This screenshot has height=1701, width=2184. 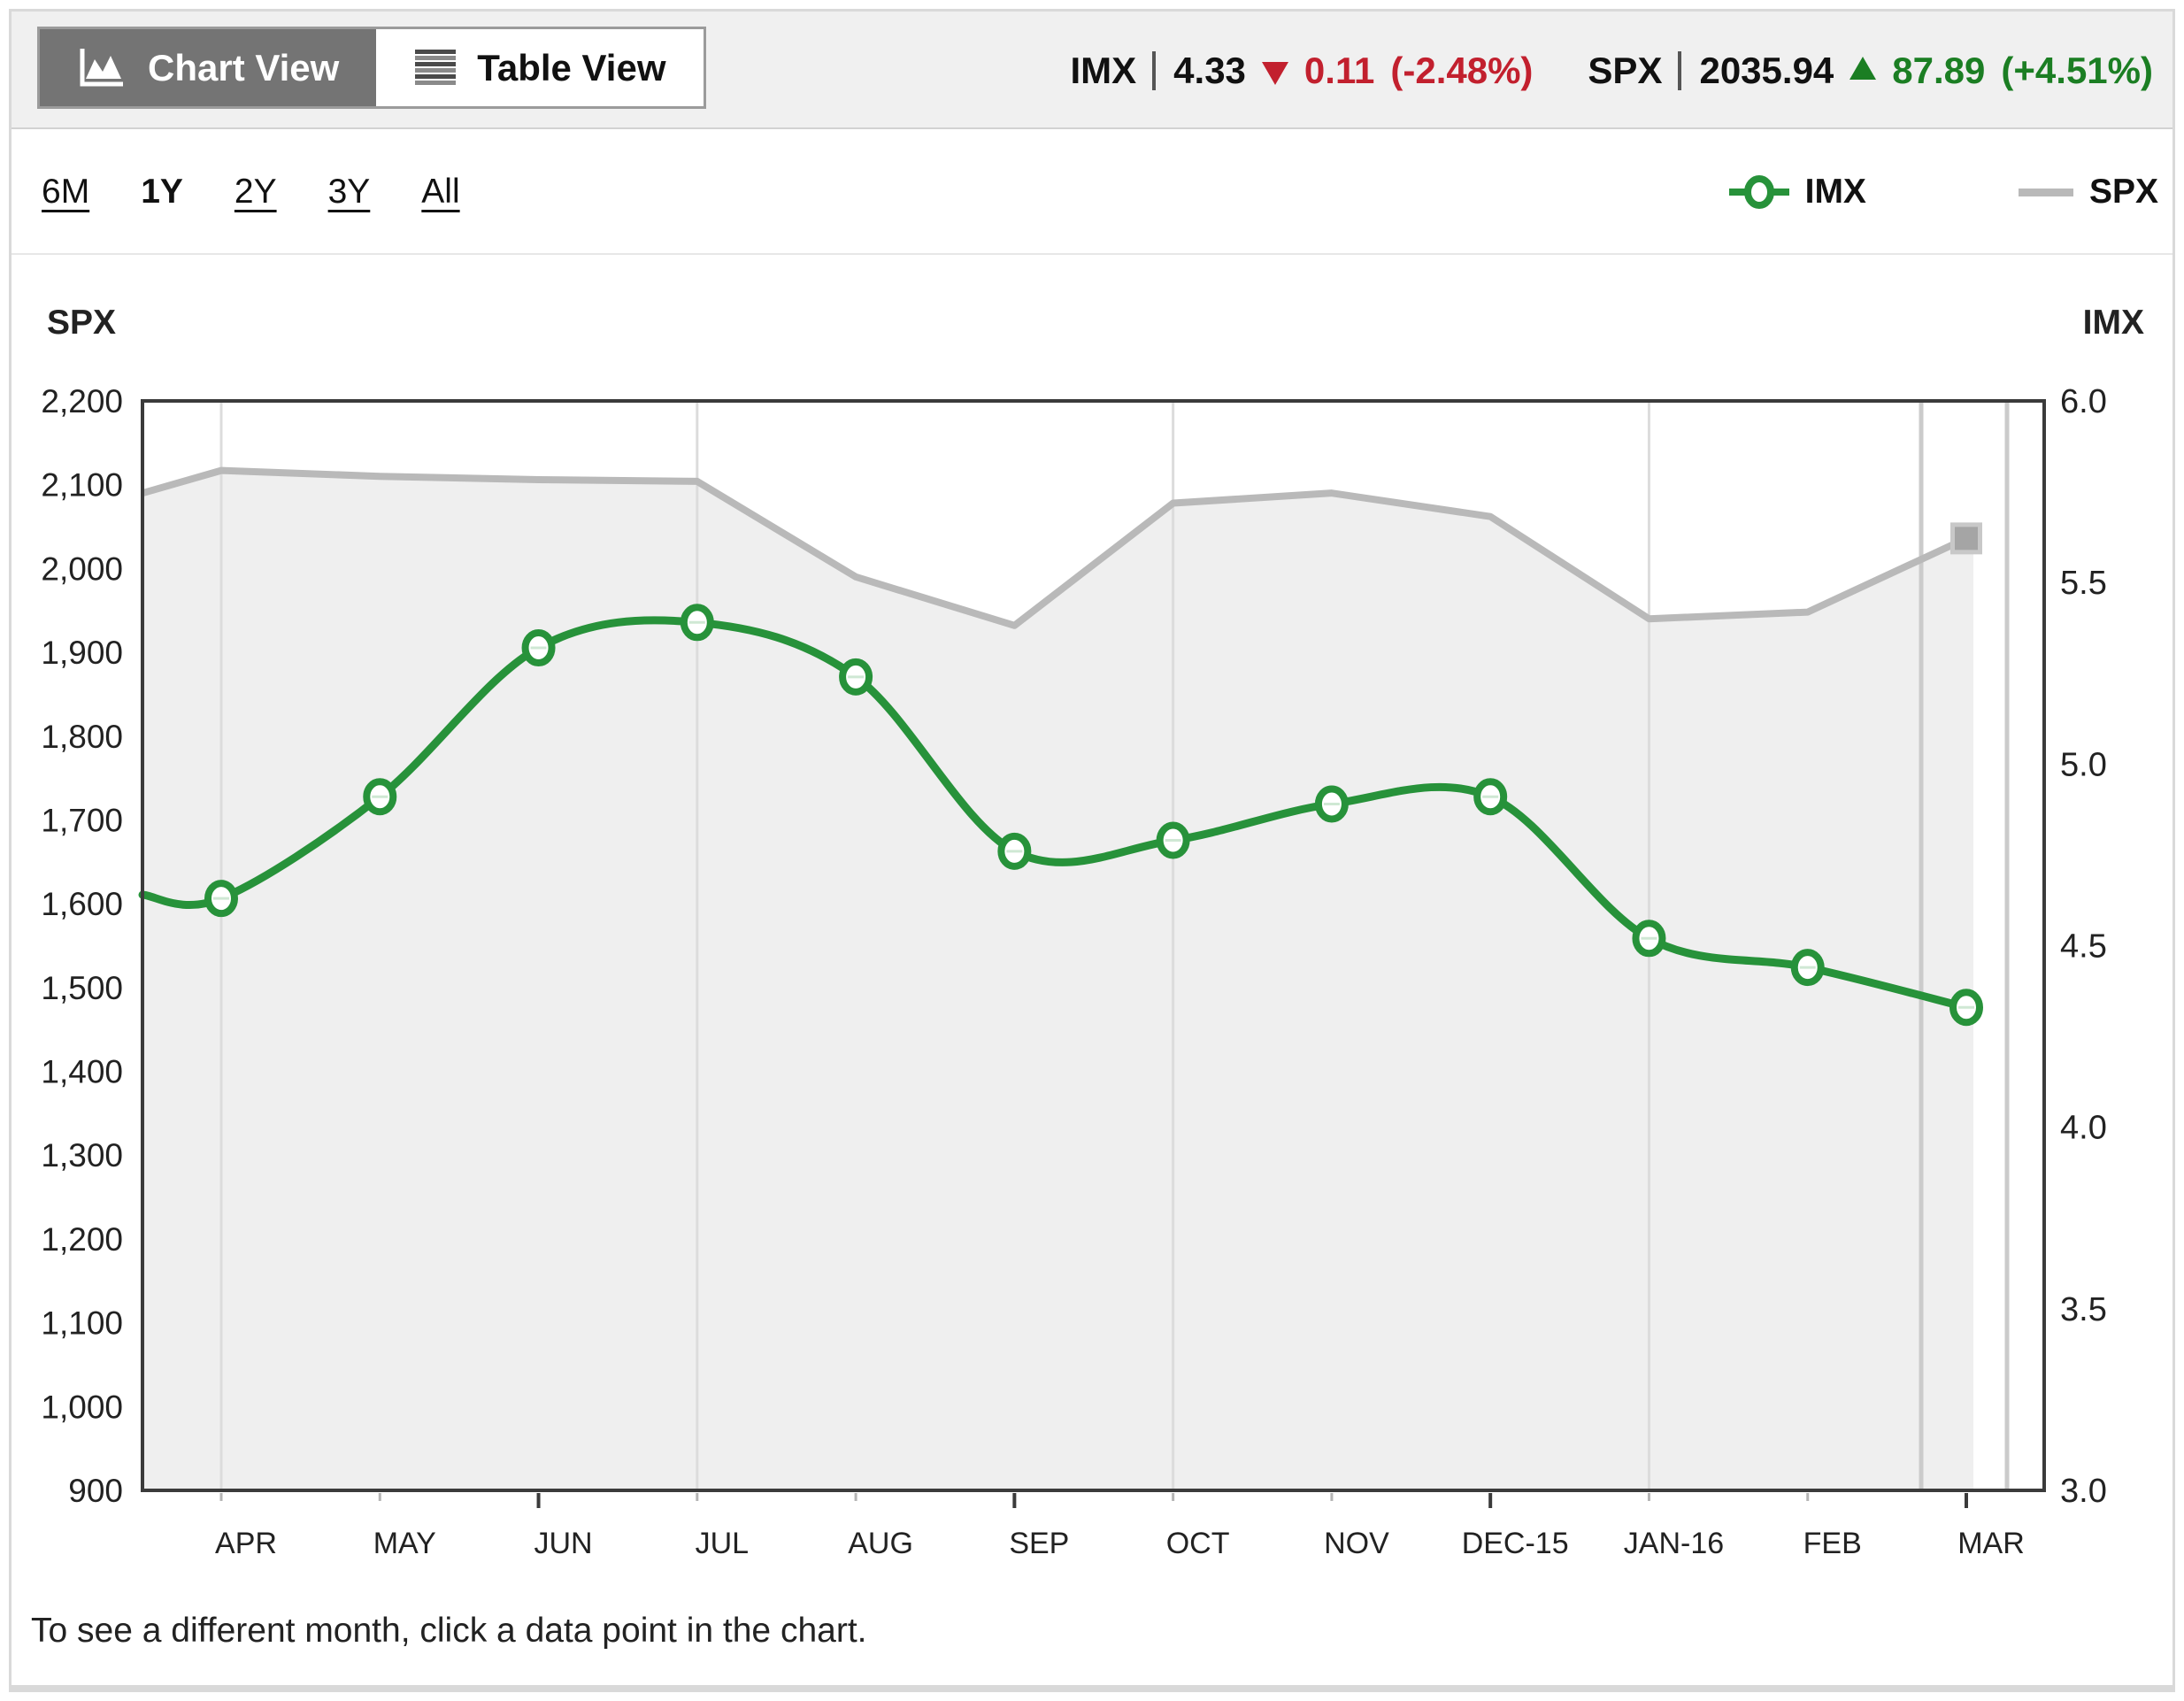 I want to click on chart-legend: IMX SPX, so click(x=1942, y=192).